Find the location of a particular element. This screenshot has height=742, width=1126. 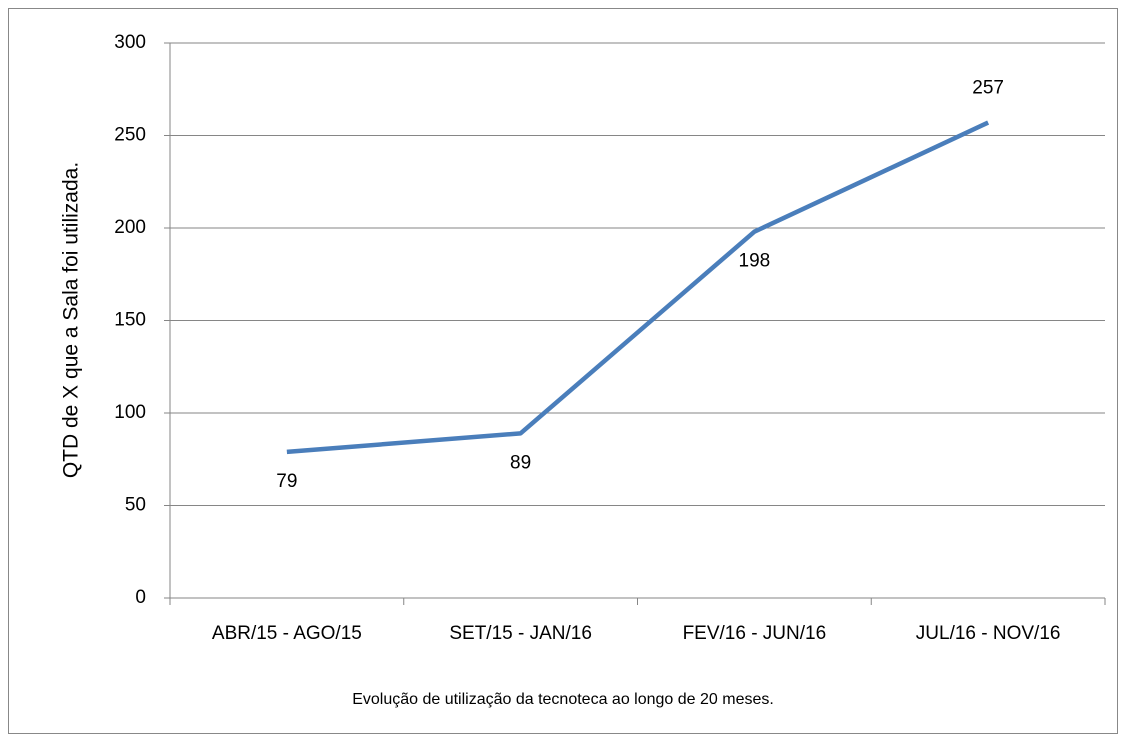

x-tick-label: JUL/16 - NOV/16 is located at coordinates (988, 633).